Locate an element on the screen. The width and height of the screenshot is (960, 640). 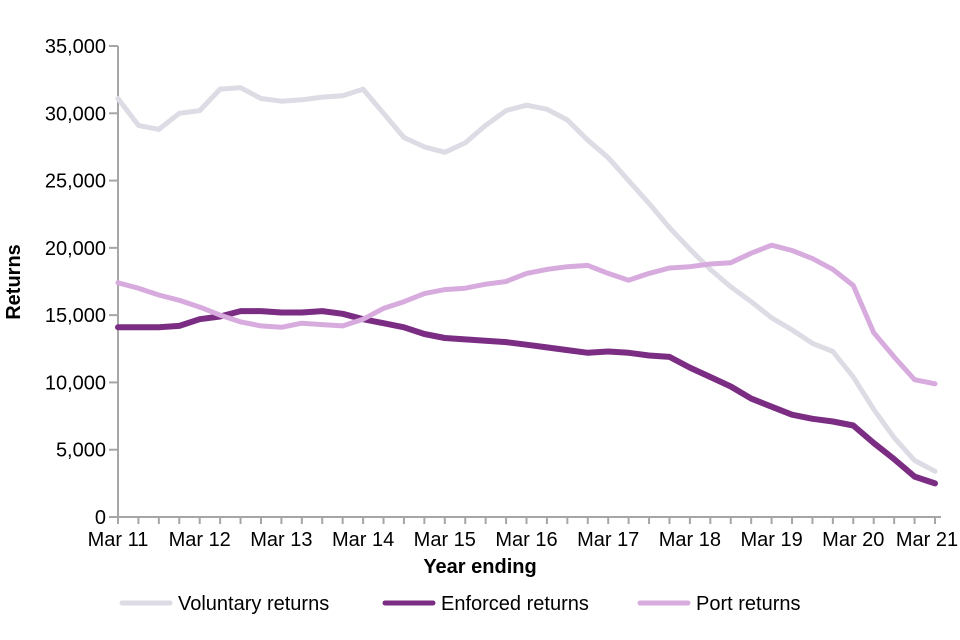
x-tick-label: Mar 13 is located at coordinates (281, 540).